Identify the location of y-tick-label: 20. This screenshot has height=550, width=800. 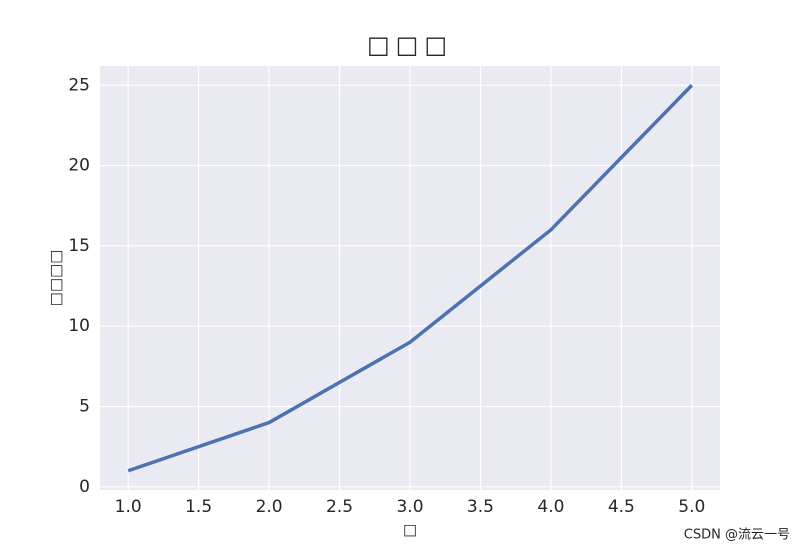
(79, 166).